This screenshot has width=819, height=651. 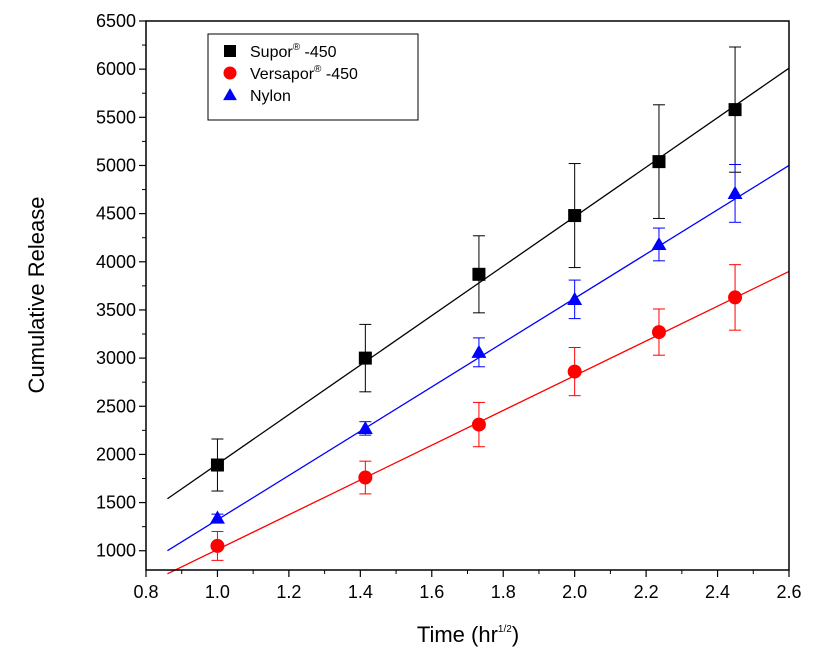 I want to click on x-tick-label-6: 2.0, so click(x=574, y=592).